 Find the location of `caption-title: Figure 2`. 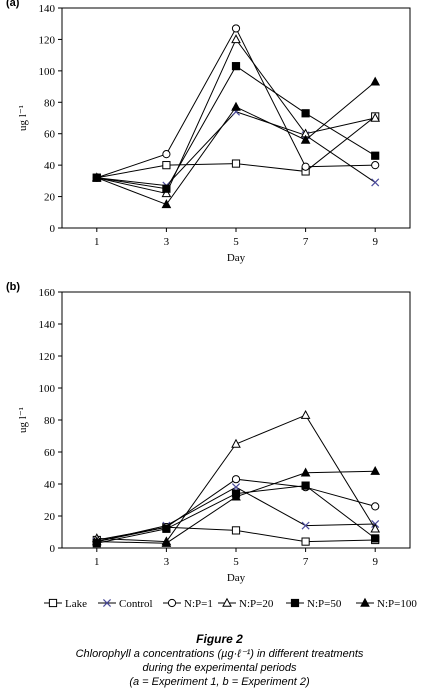

caption-title: Figure 2 is located at coordinates (219, 639).